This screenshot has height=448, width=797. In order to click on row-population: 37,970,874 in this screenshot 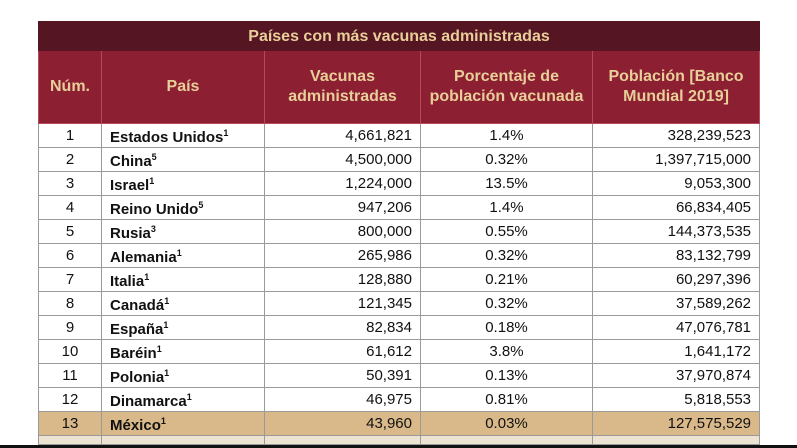, I will do `click(676, 375)`.